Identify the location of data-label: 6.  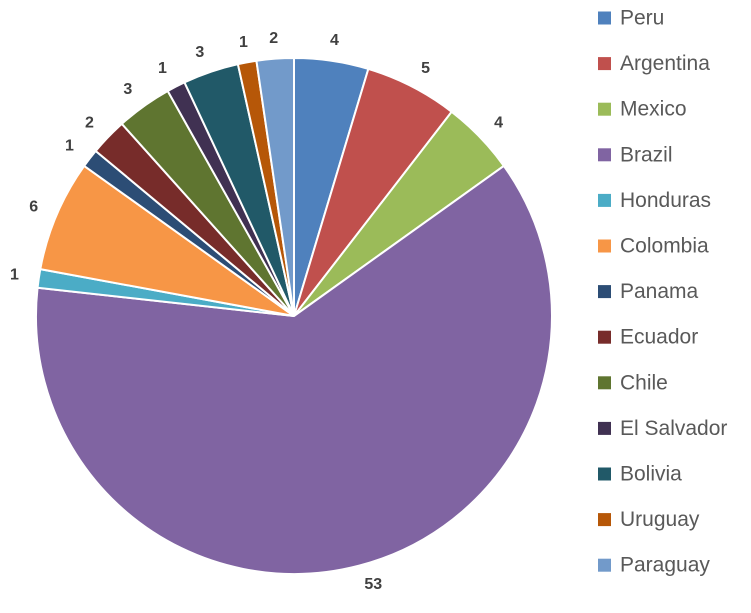
(33, 206).